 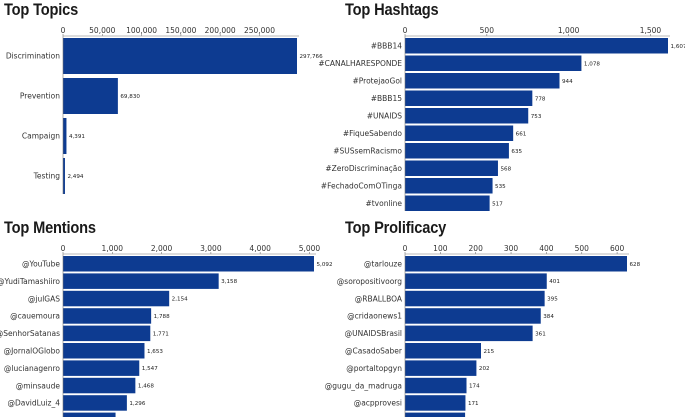 What do you see at coordinates (497, 204) in the screenshot?
I see `value-label: 517` at bounding box center [497, 204].